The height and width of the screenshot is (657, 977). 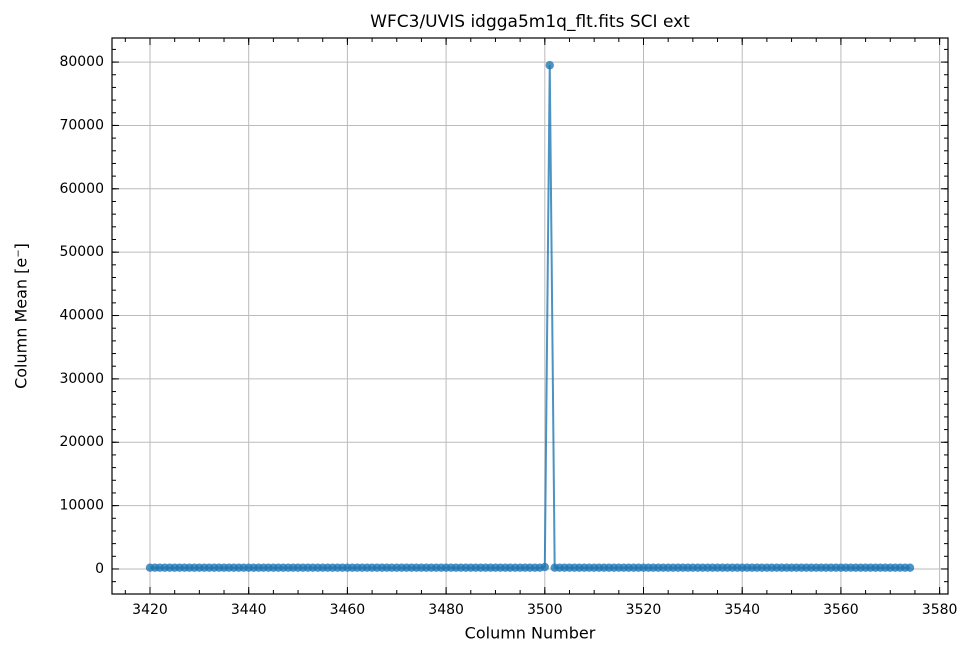 I want to click on x-tick-label: 3540, so click(x=742, y=610).